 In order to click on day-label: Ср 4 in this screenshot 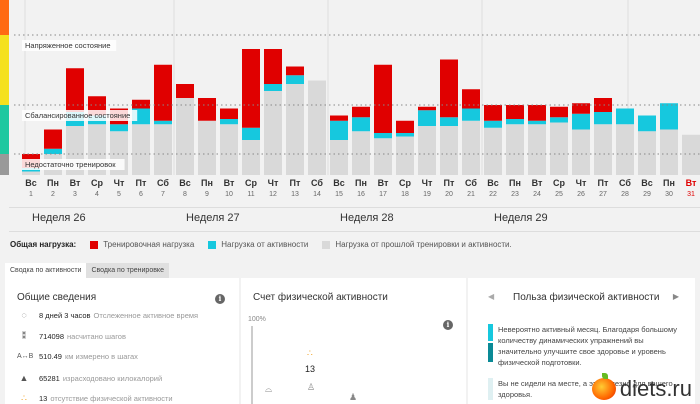, I will do `click(97, 188)`.